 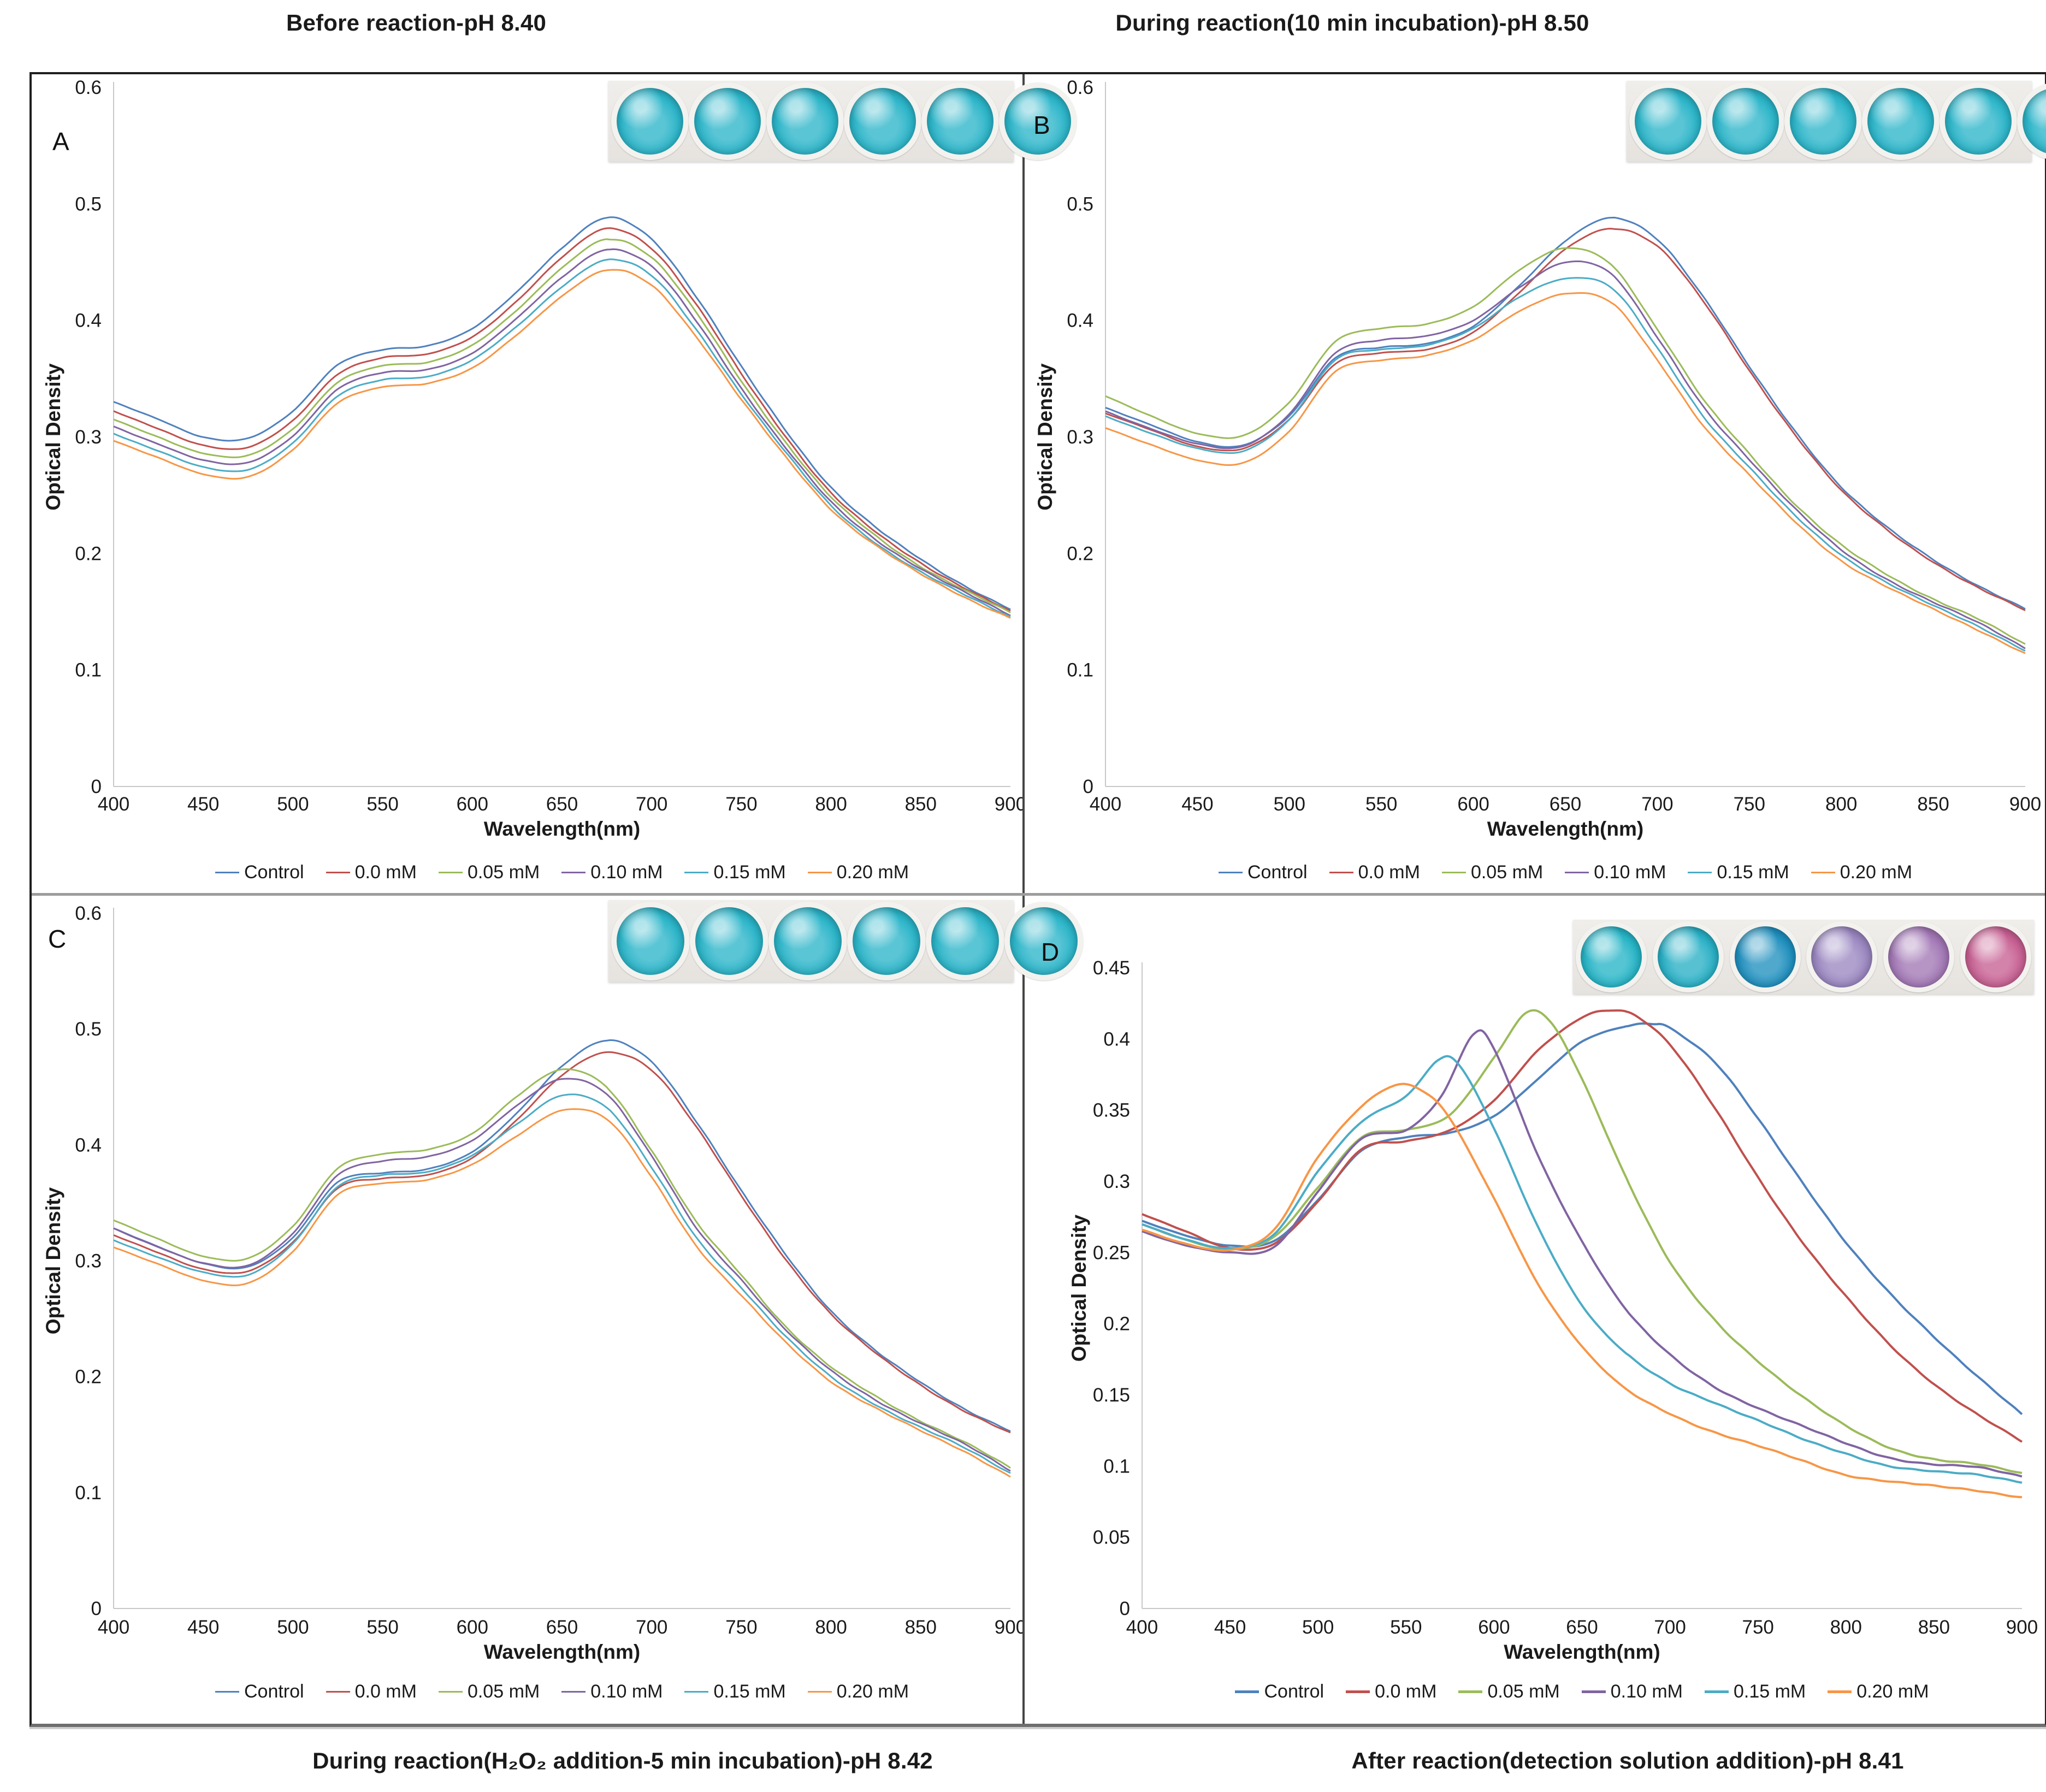 I want to click on x-tick-label: 700, so click(x=651, y=804).